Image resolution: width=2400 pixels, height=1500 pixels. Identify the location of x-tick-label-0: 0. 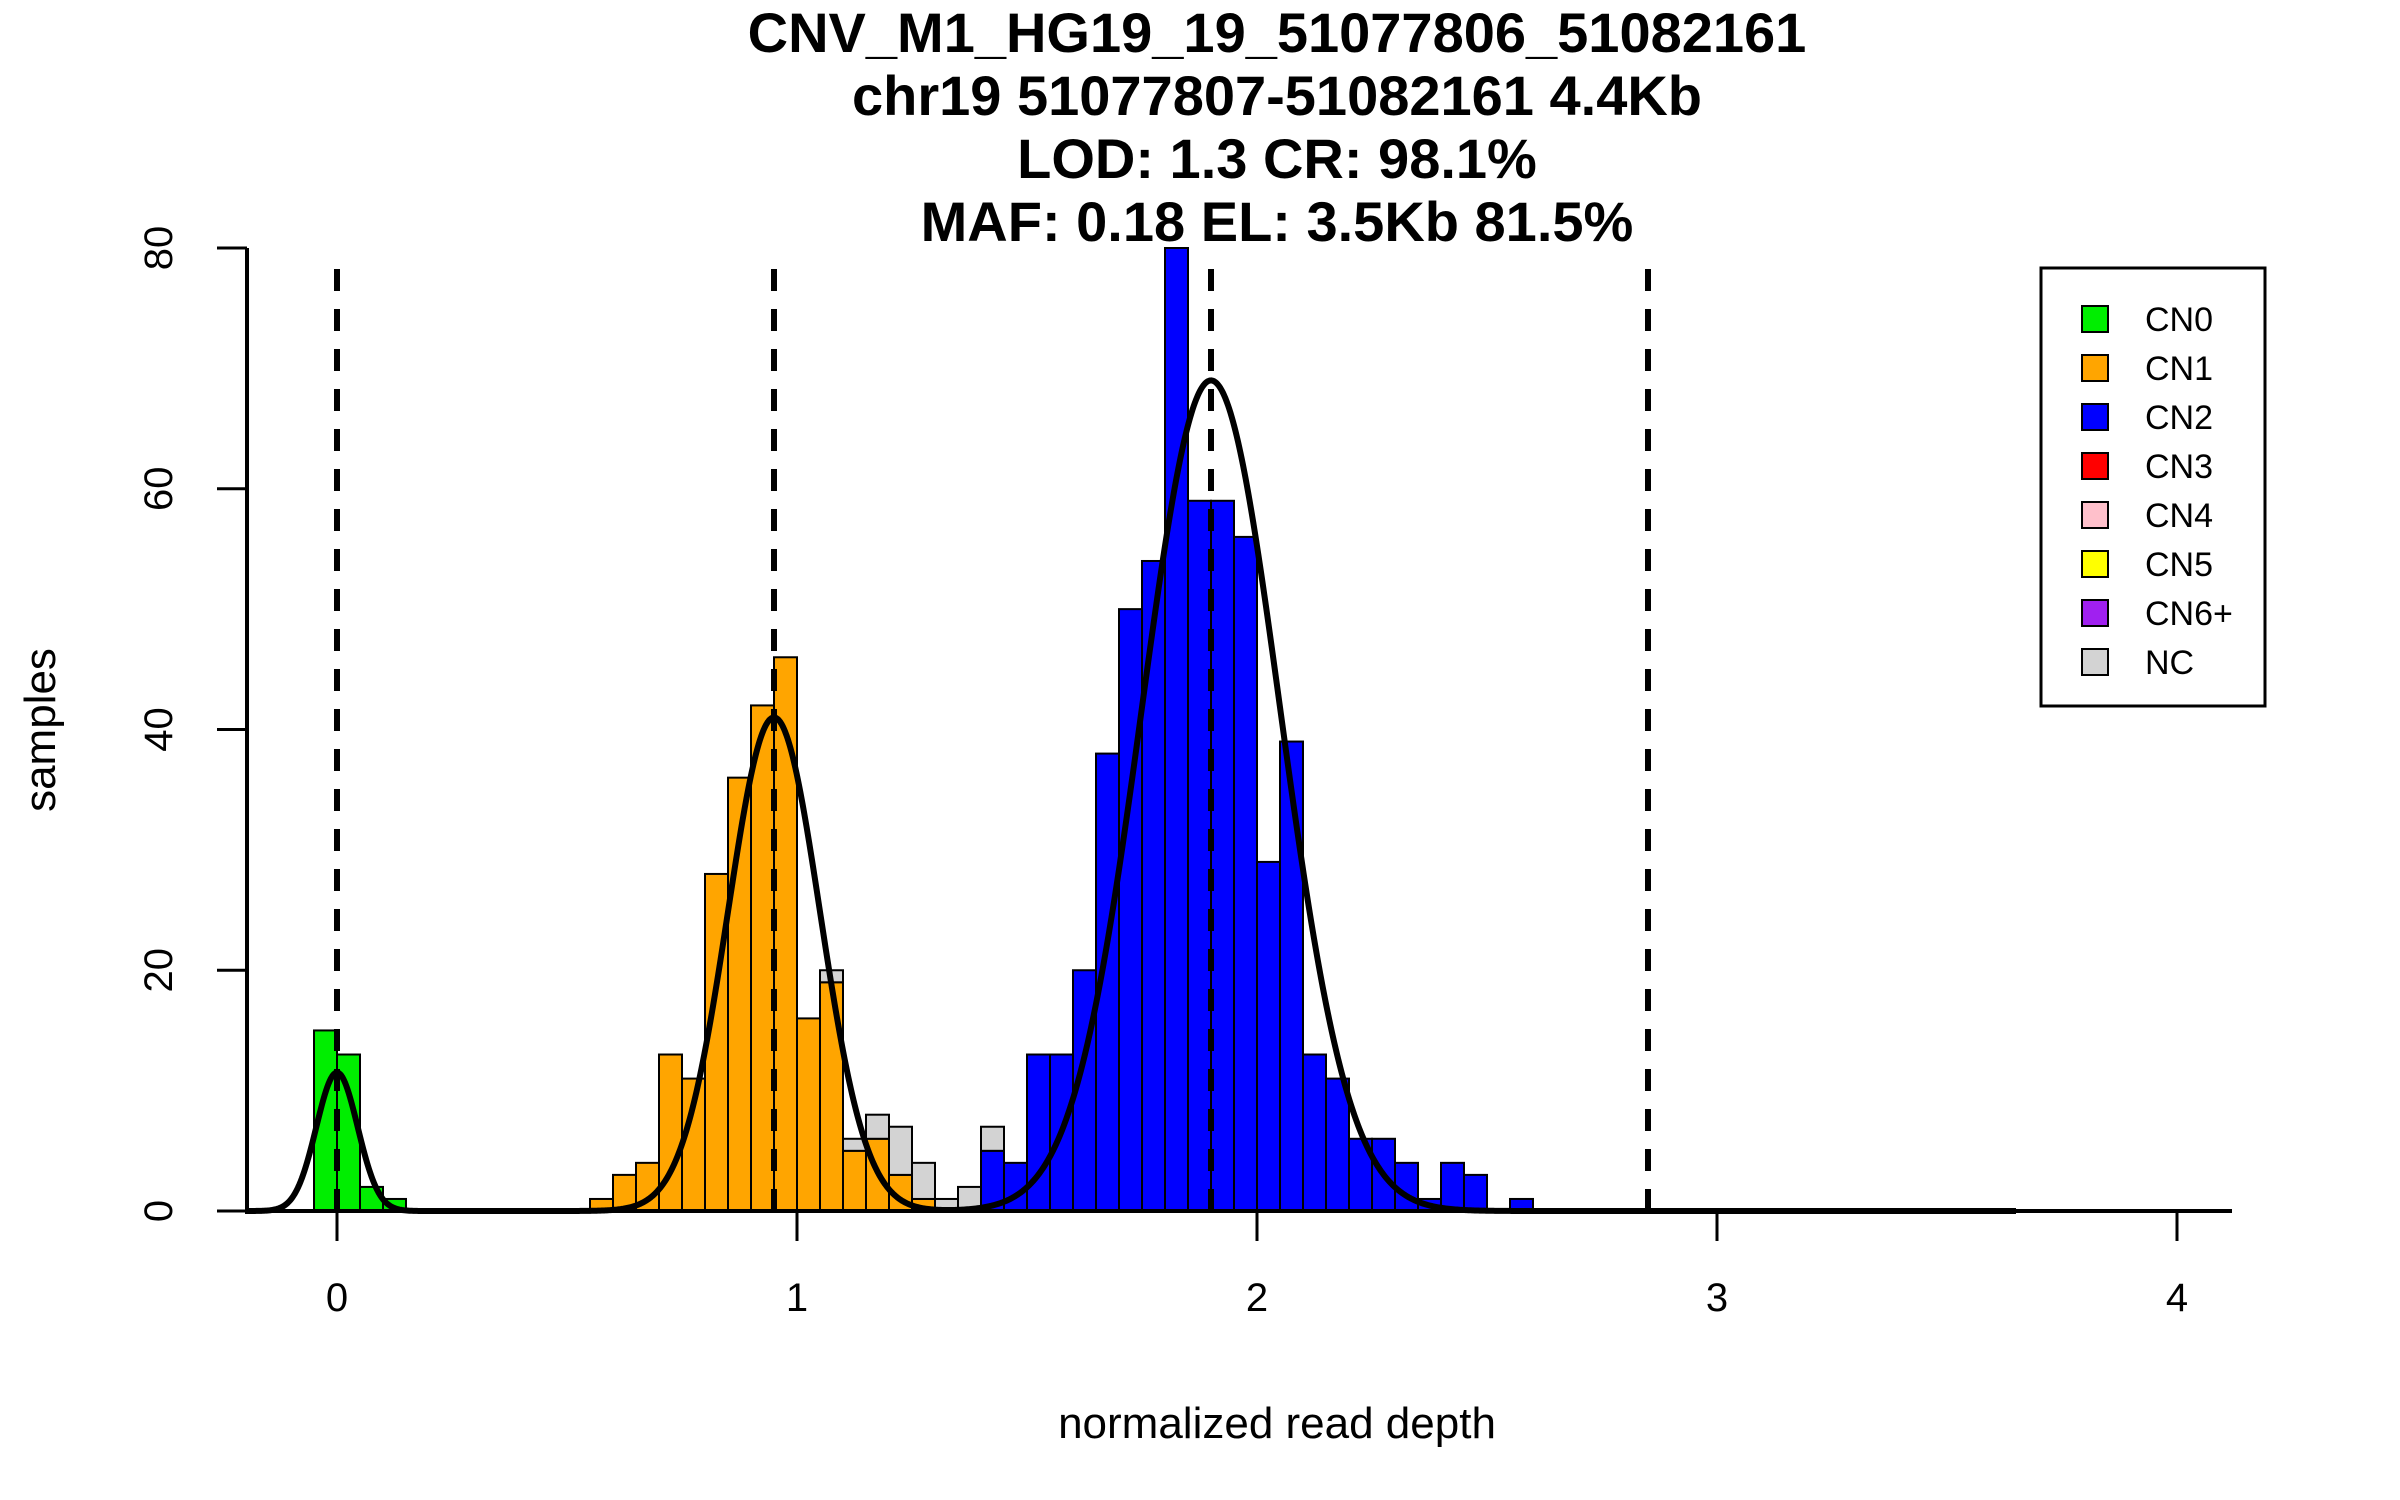
(337, 1298).